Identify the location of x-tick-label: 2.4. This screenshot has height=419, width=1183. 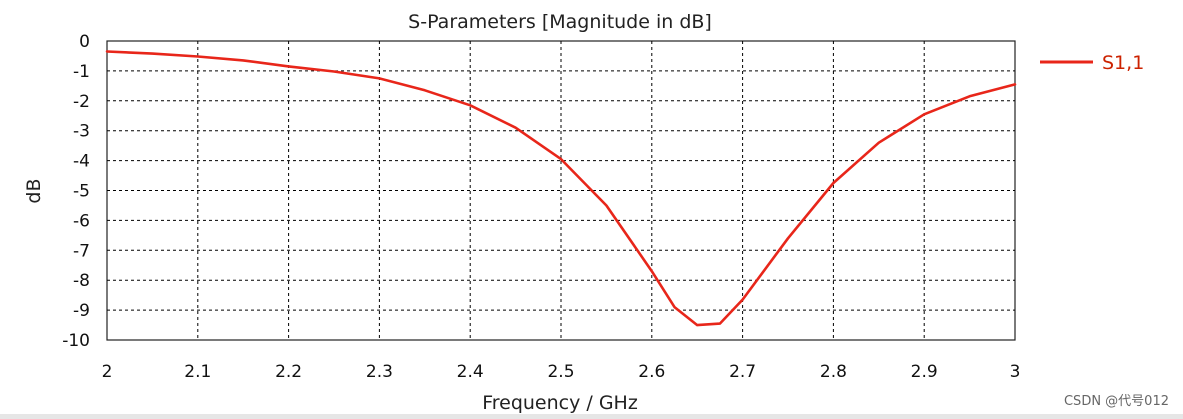
(470, 372).